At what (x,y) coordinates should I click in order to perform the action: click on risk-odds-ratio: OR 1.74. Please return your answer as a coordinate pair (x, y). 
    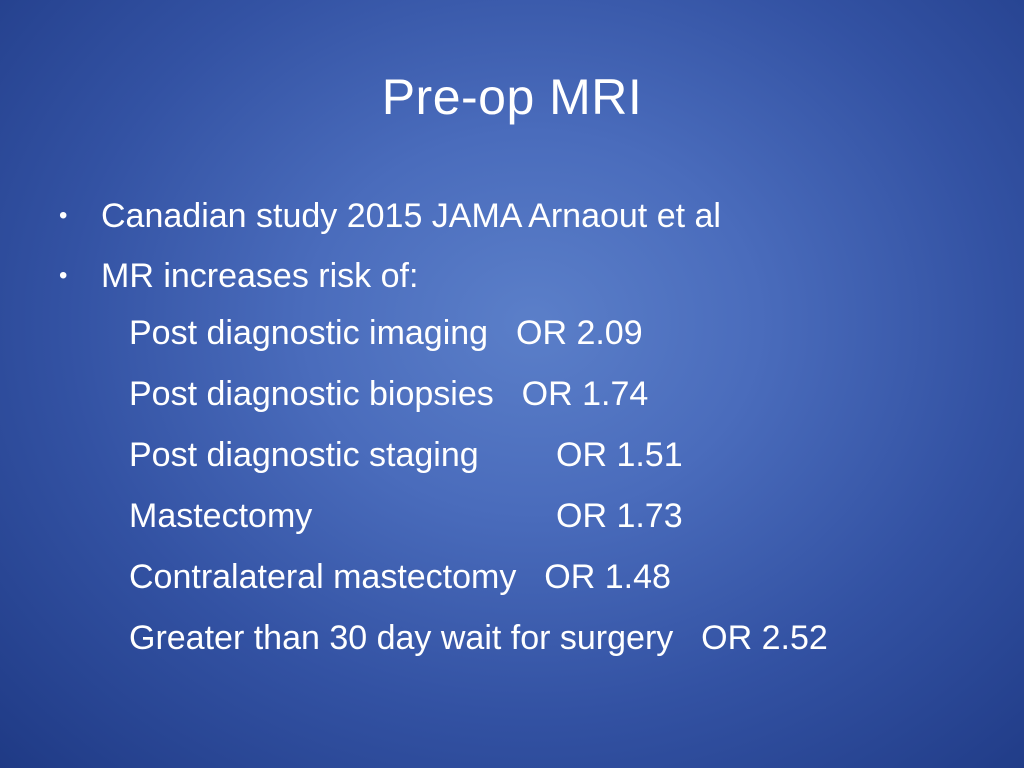
    Looking at the image, I should click on (585, 394).